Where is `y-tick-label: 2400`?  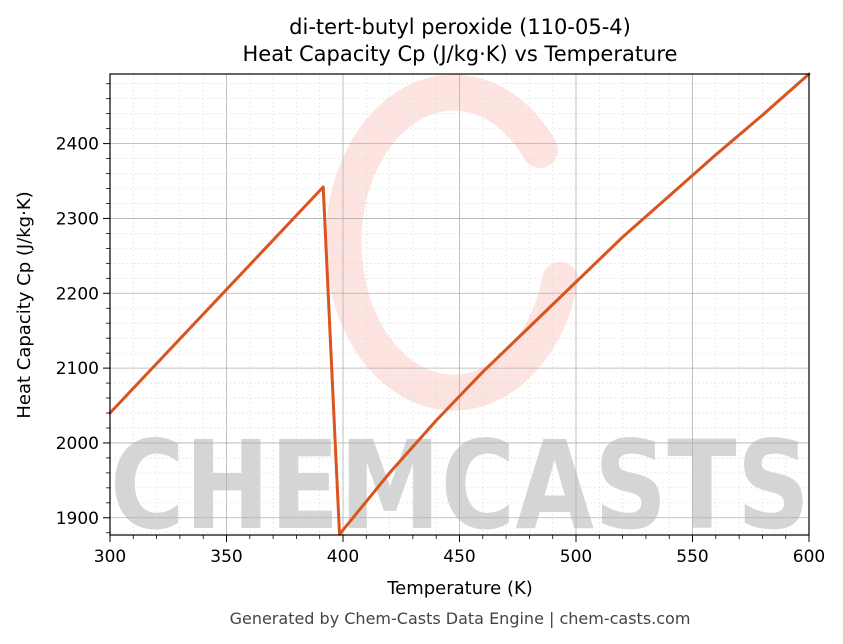
y-tick-label: 2400 is located at coordinates (77, 145).